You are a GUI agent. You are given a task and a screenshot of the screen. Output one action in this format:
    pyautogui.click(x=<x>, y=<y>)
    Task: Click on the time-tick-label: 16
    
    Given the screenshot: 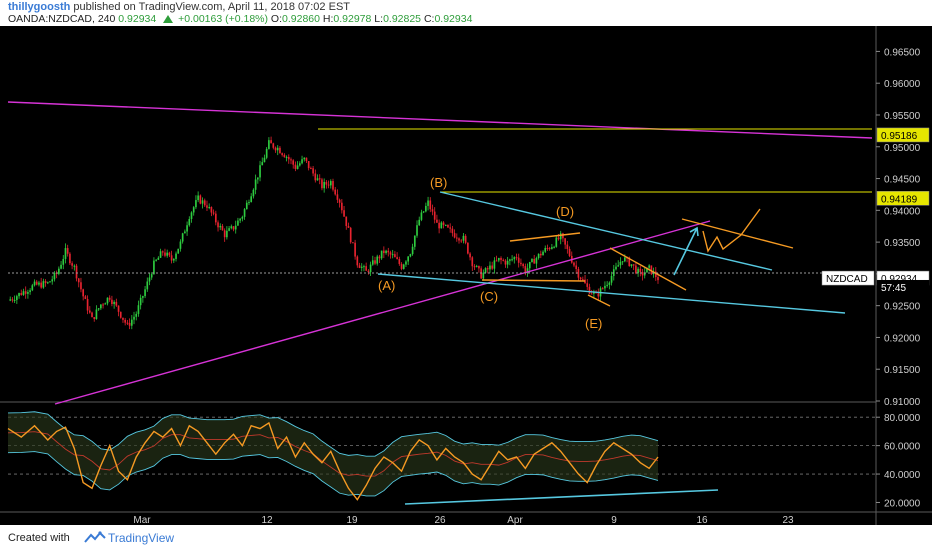 What is the action you would take?
    pyautogui.click(x=702, y=520)
    